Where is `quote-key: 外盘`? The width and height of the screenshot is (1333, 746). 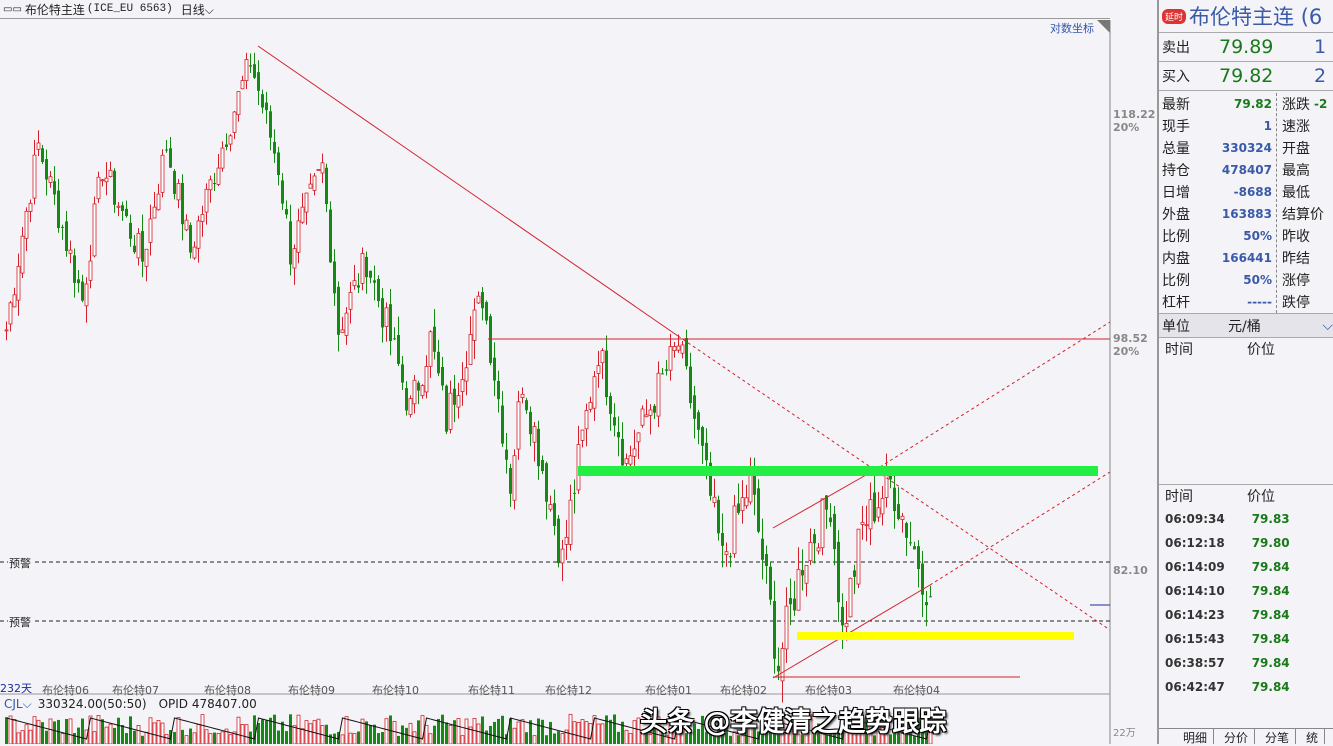 quote-key: 外盘 is located at coordinates (1176, 215).